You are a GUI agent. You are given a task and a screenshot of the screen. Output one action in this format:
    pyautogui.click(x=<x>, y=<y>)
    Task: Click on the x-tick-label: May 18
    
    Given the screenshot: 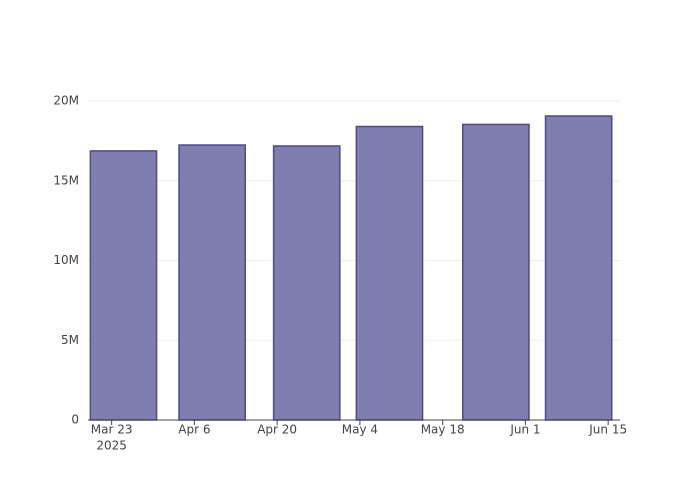 What is the action you would take?
    pyautogui.click(x=443, y=430)
    